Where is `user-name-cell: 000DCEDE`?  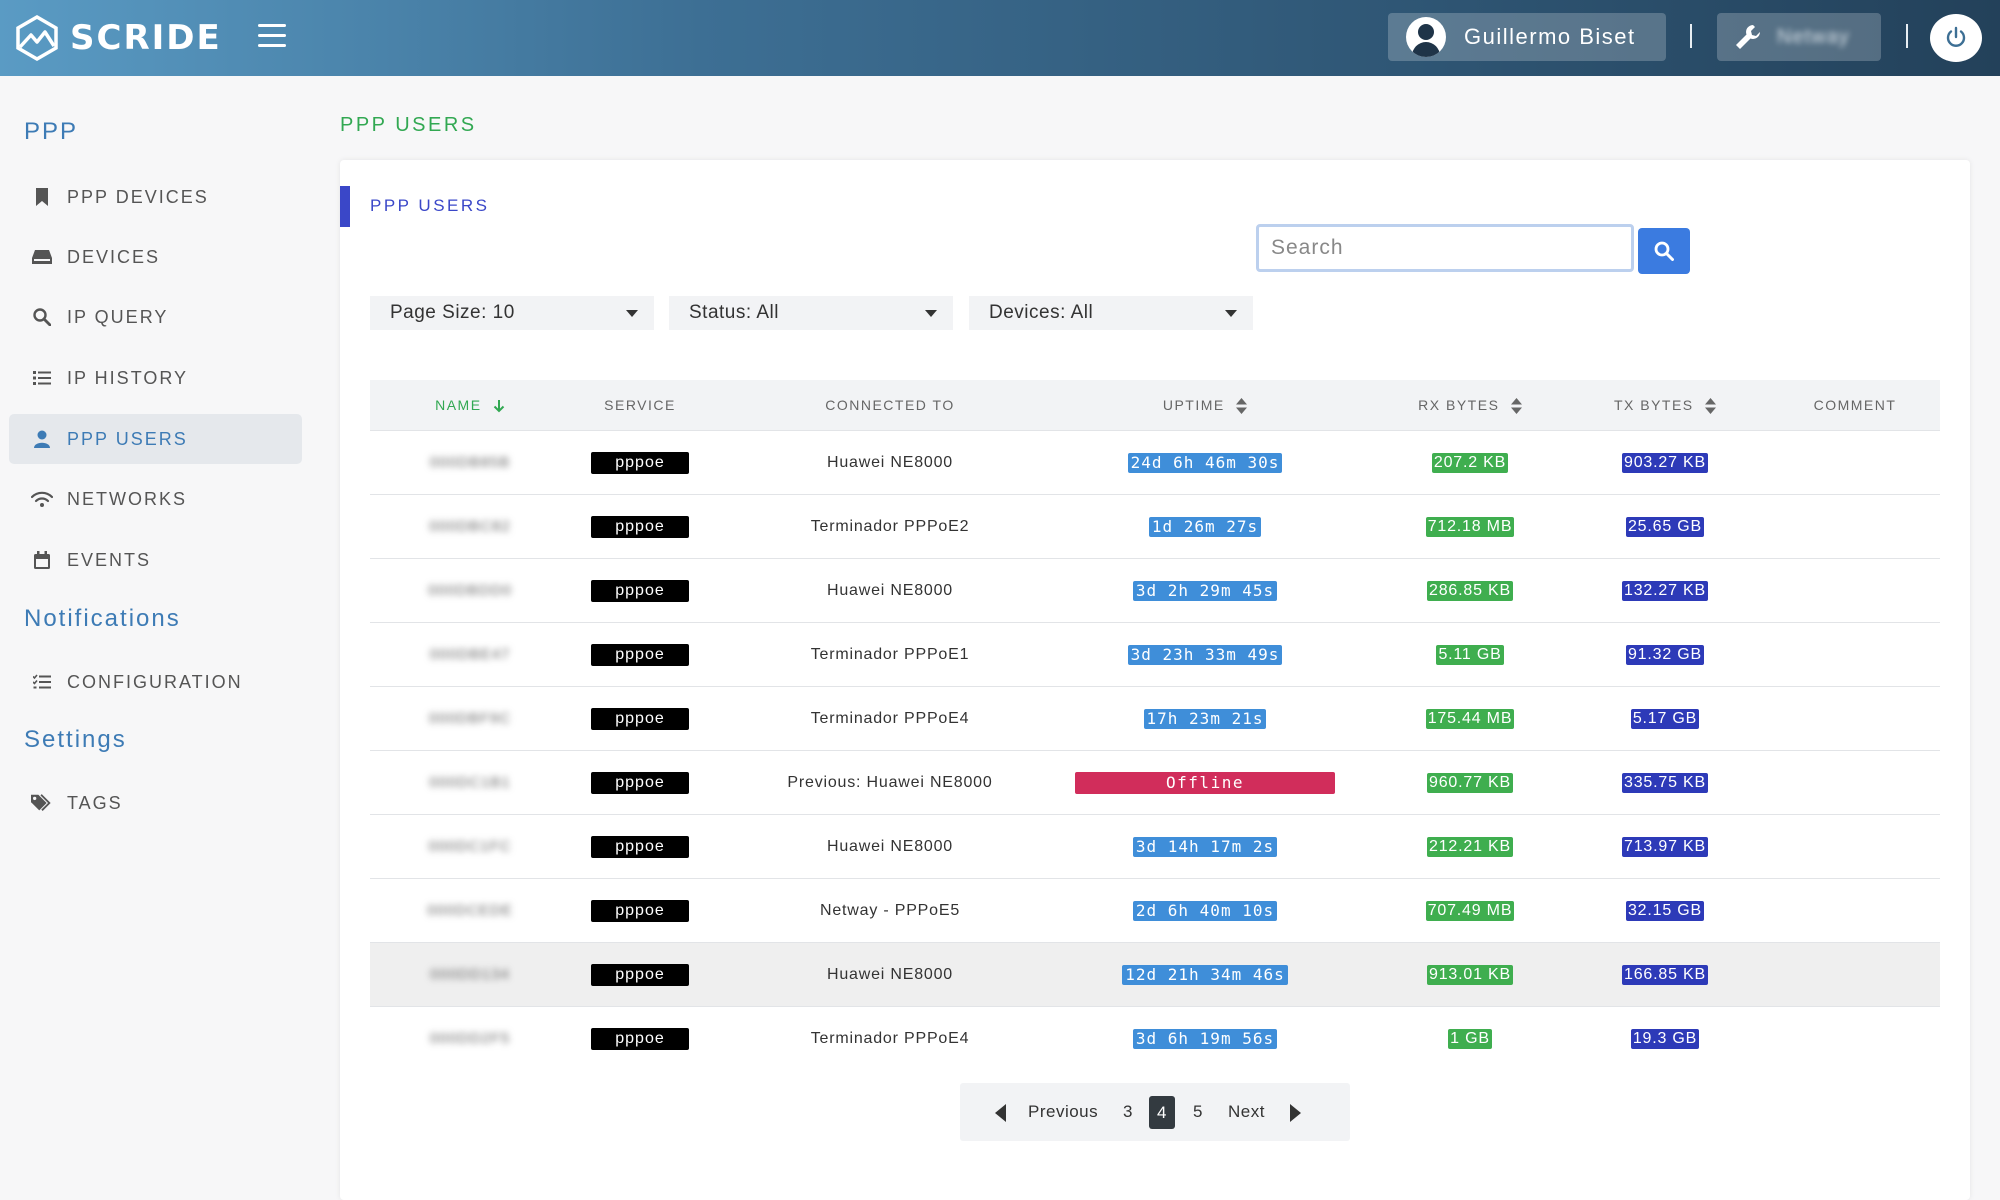 user-name-cell: 000DCEDE is located at coordinates (470, 910).